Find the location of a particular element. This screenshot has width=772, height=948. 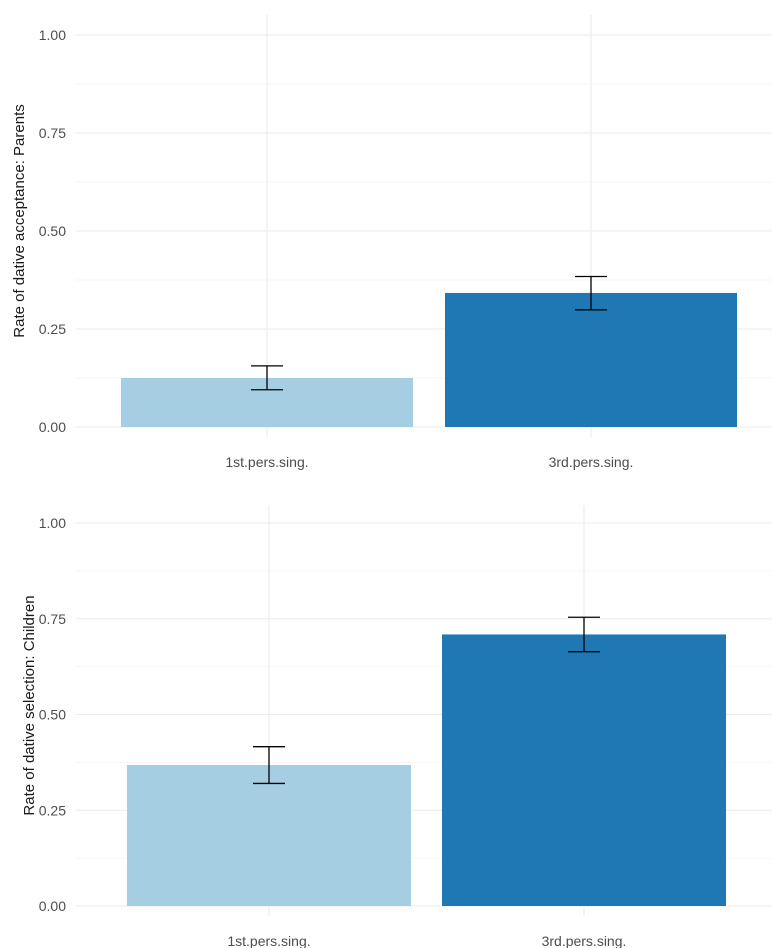

y-axis-title: Rate of dative acceptance: Parents is located at coordinates (19, 220).